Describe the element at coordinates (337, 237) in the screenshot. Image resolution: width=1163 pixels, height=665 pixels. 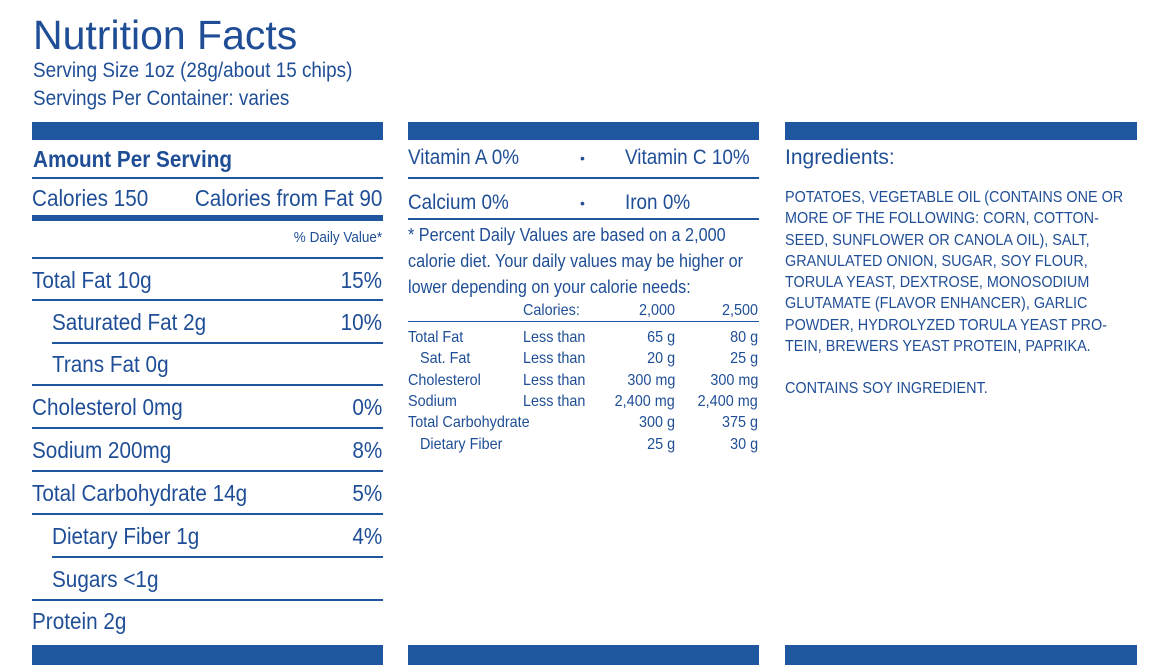
I see `daily-value-header: % Daily Value*` at that location.